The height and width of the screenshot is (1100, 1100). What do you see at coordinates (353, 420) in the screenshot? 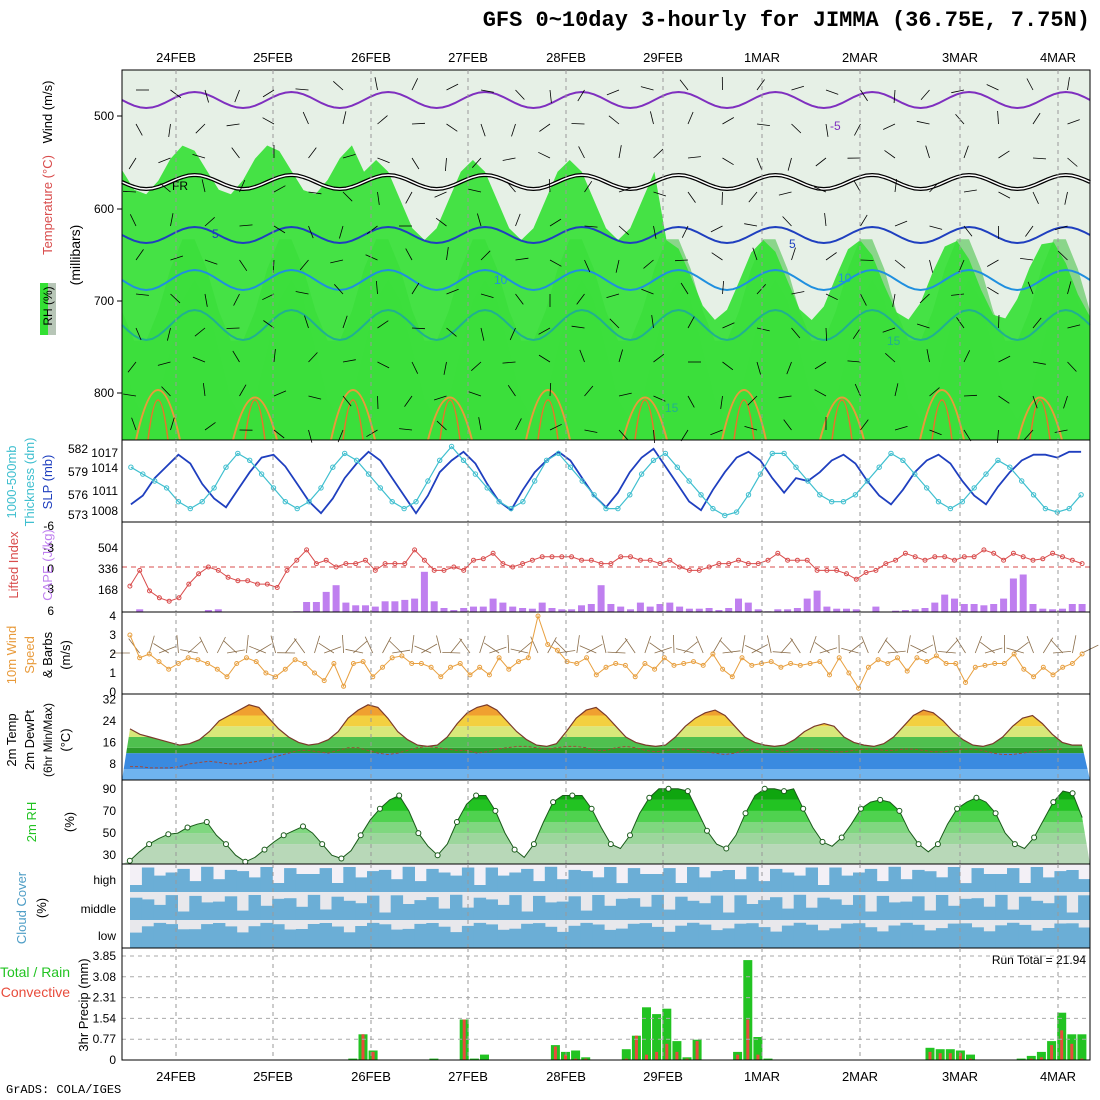
I see `temperature-contour` at bounding box center [353, 420].